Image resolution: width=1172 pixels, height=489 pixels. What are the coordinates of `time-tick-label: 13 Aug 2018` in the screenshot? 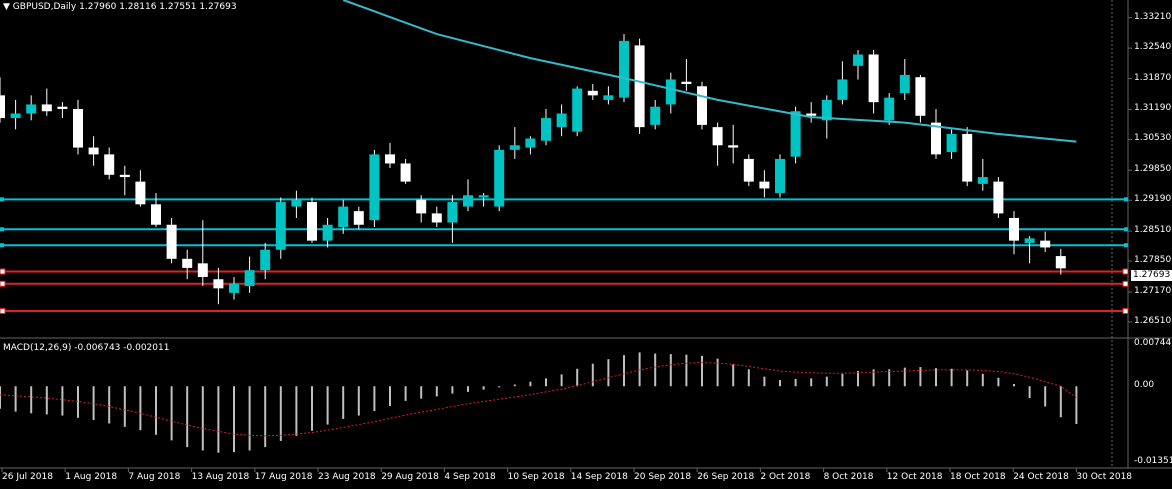 It's located at (220, 477).